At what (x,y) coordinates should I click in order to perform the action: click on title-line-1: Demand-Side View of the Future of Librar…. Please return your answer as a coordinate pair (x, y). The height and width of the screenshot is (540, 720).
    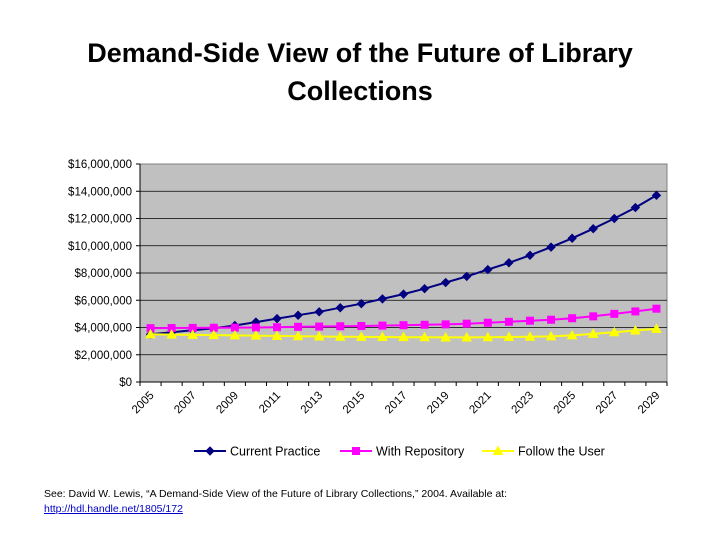
    Looking at the image, I should click on (360, 53).